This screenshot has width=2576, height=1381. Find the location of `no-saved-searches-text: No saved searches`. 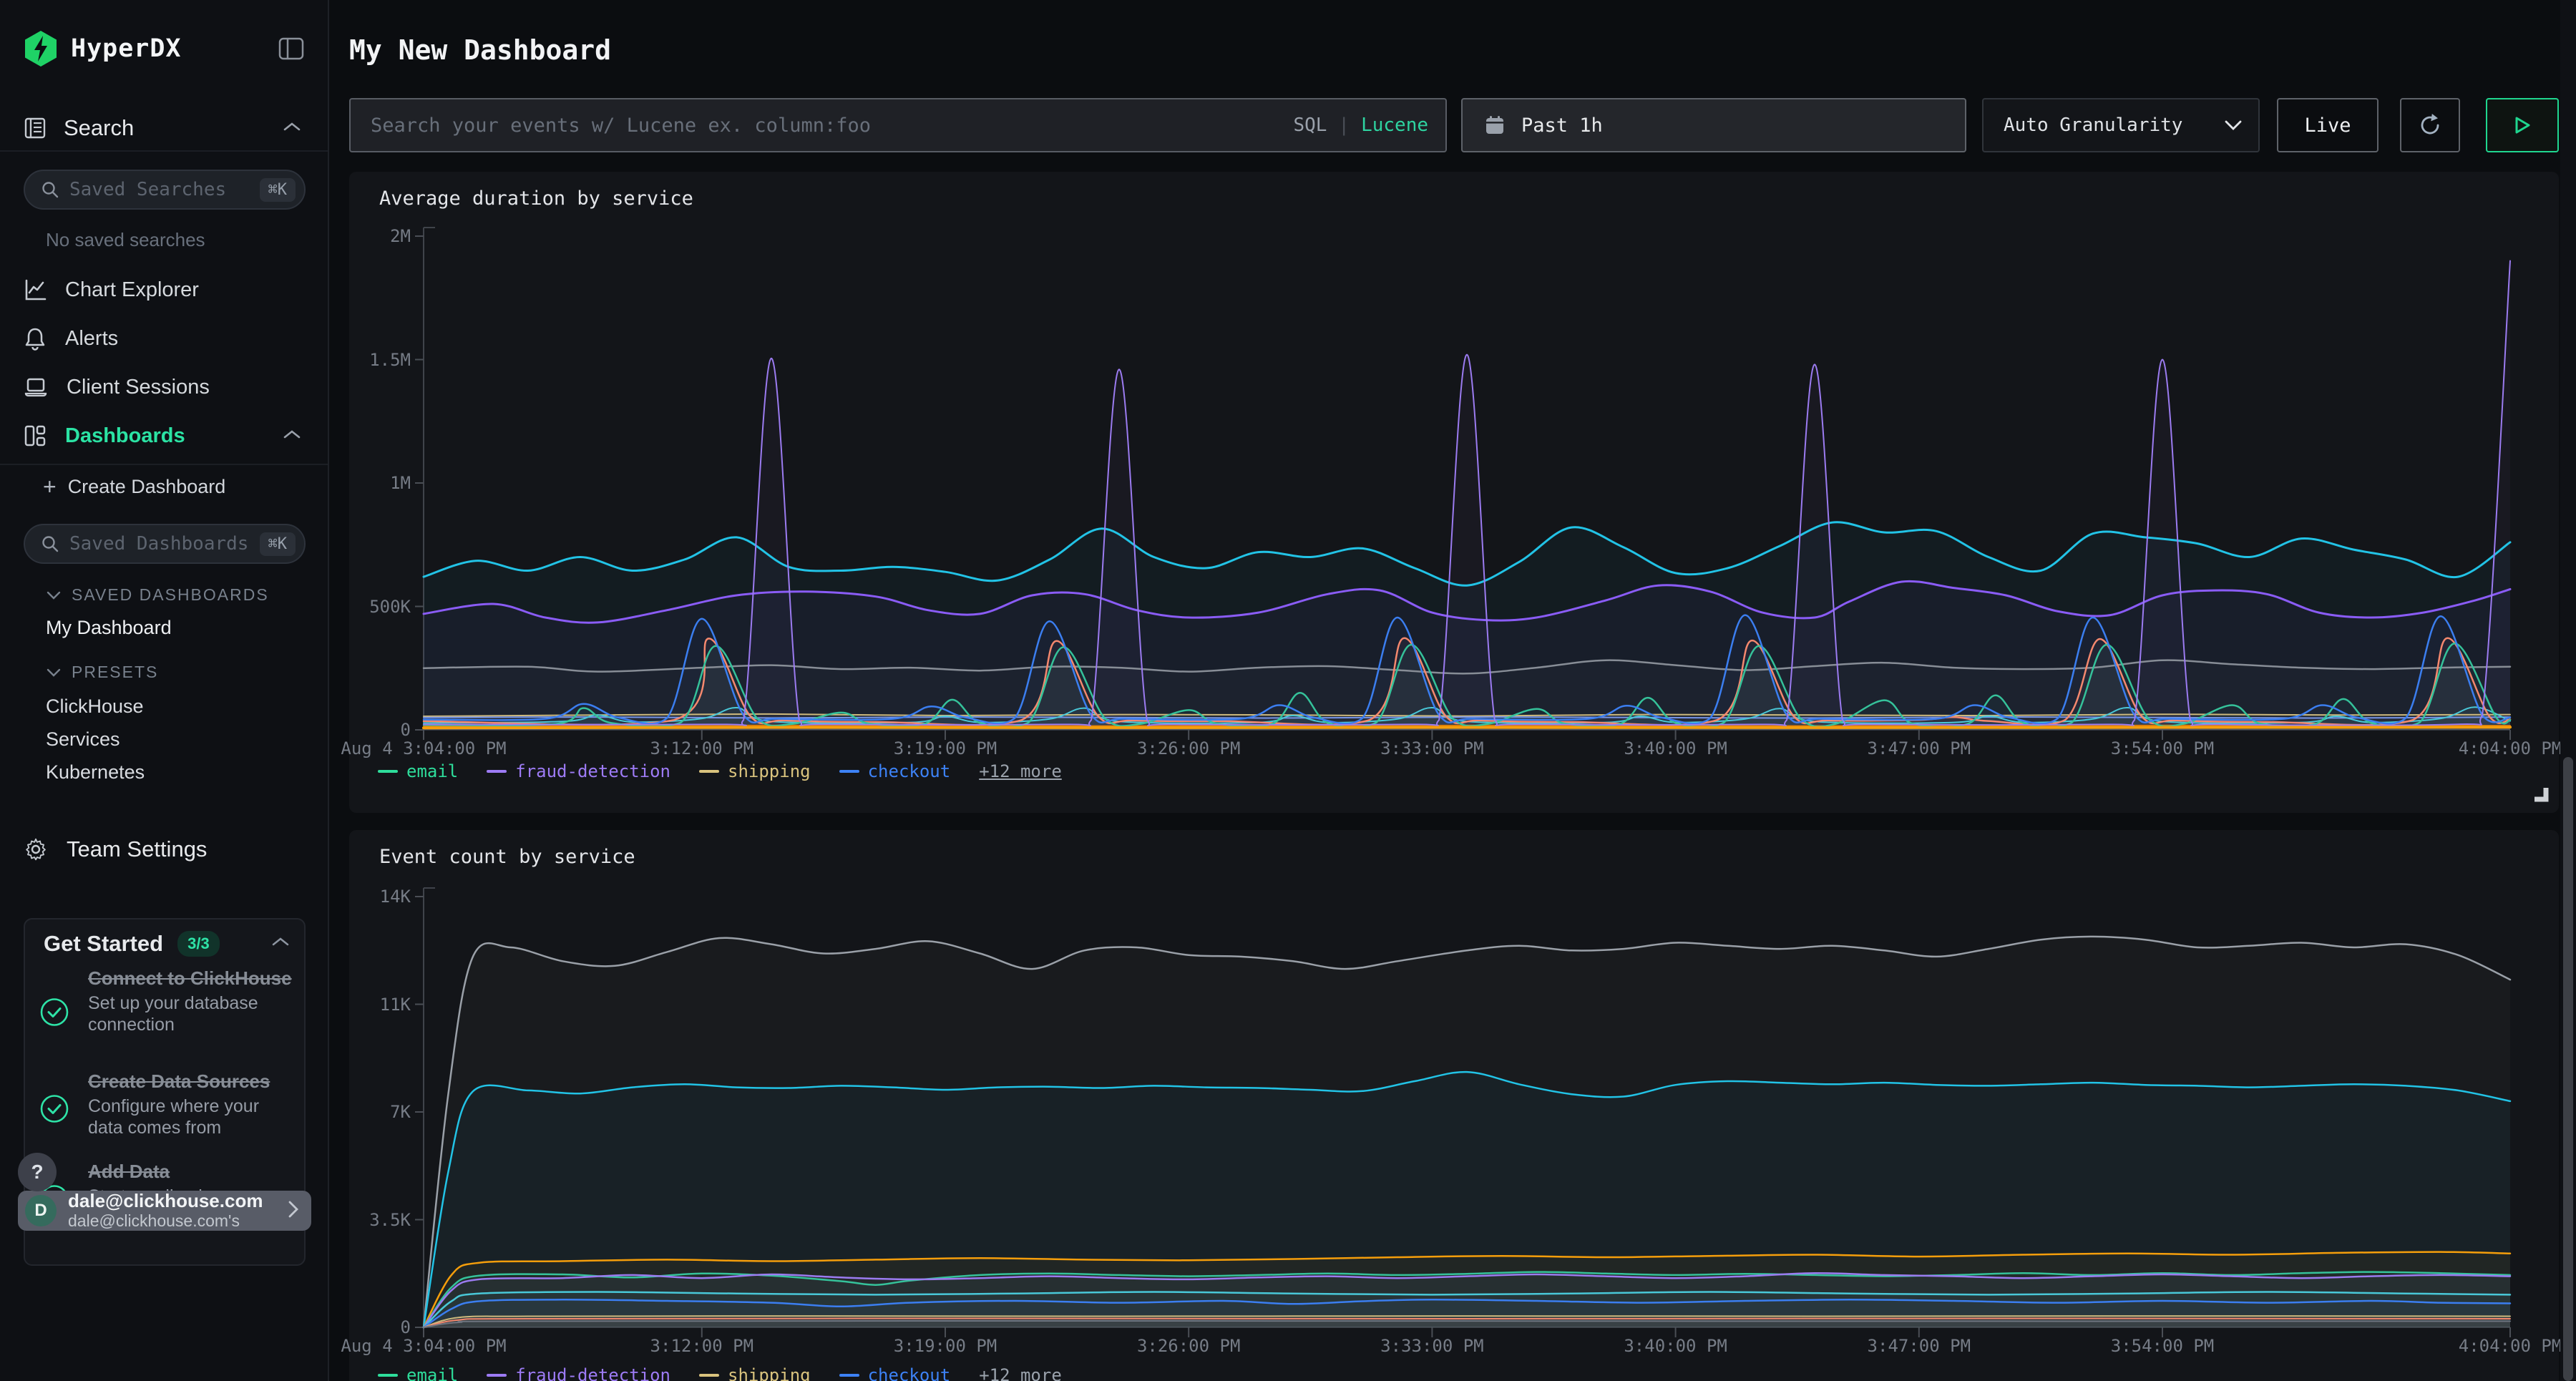

no-saved-searches-text: No saved searches is located at coordinates (125, 239).